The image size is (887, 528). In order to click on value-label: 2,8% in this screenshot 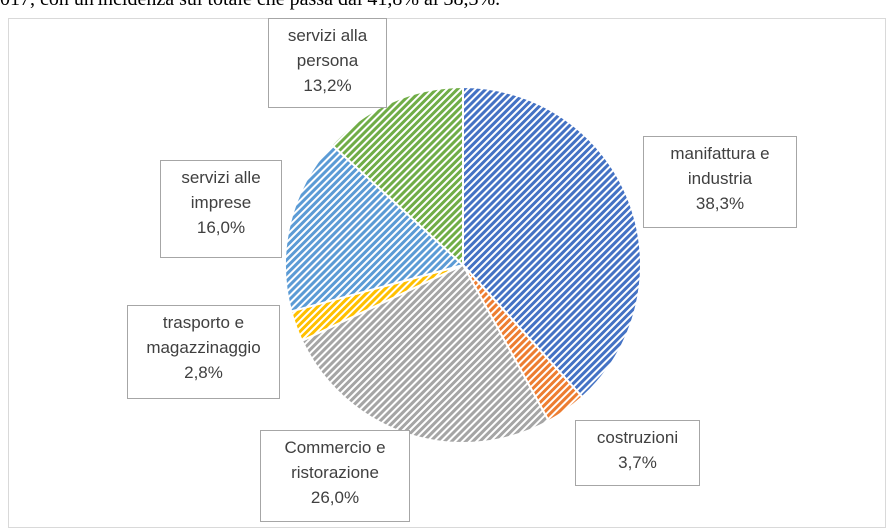, I will do `click(203, 372)`.